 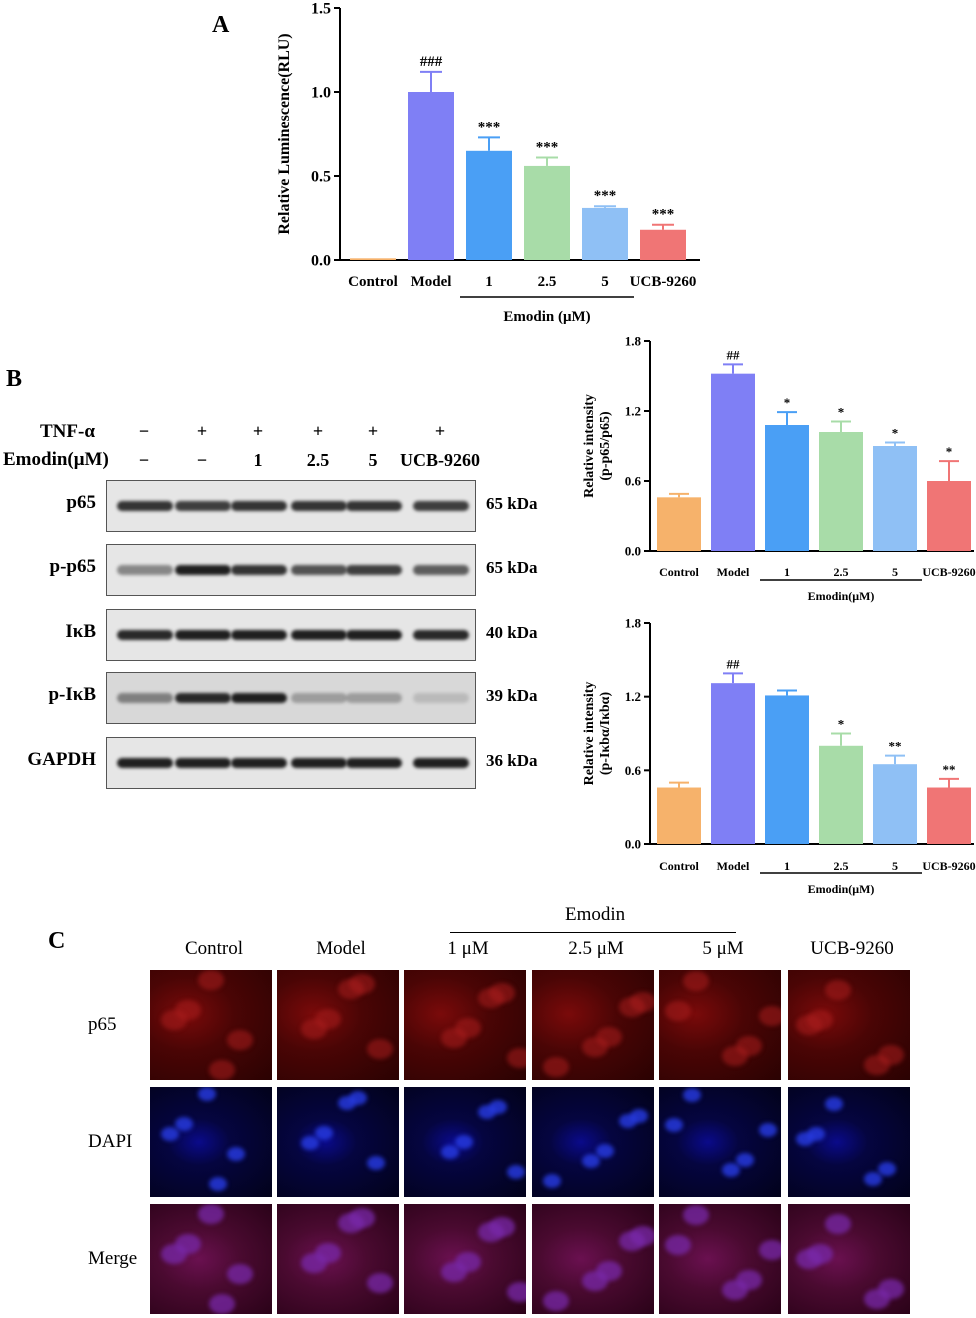 I want to click on y-axis-label: Relative Luminescence(RLU), so click(x=284, y=133).